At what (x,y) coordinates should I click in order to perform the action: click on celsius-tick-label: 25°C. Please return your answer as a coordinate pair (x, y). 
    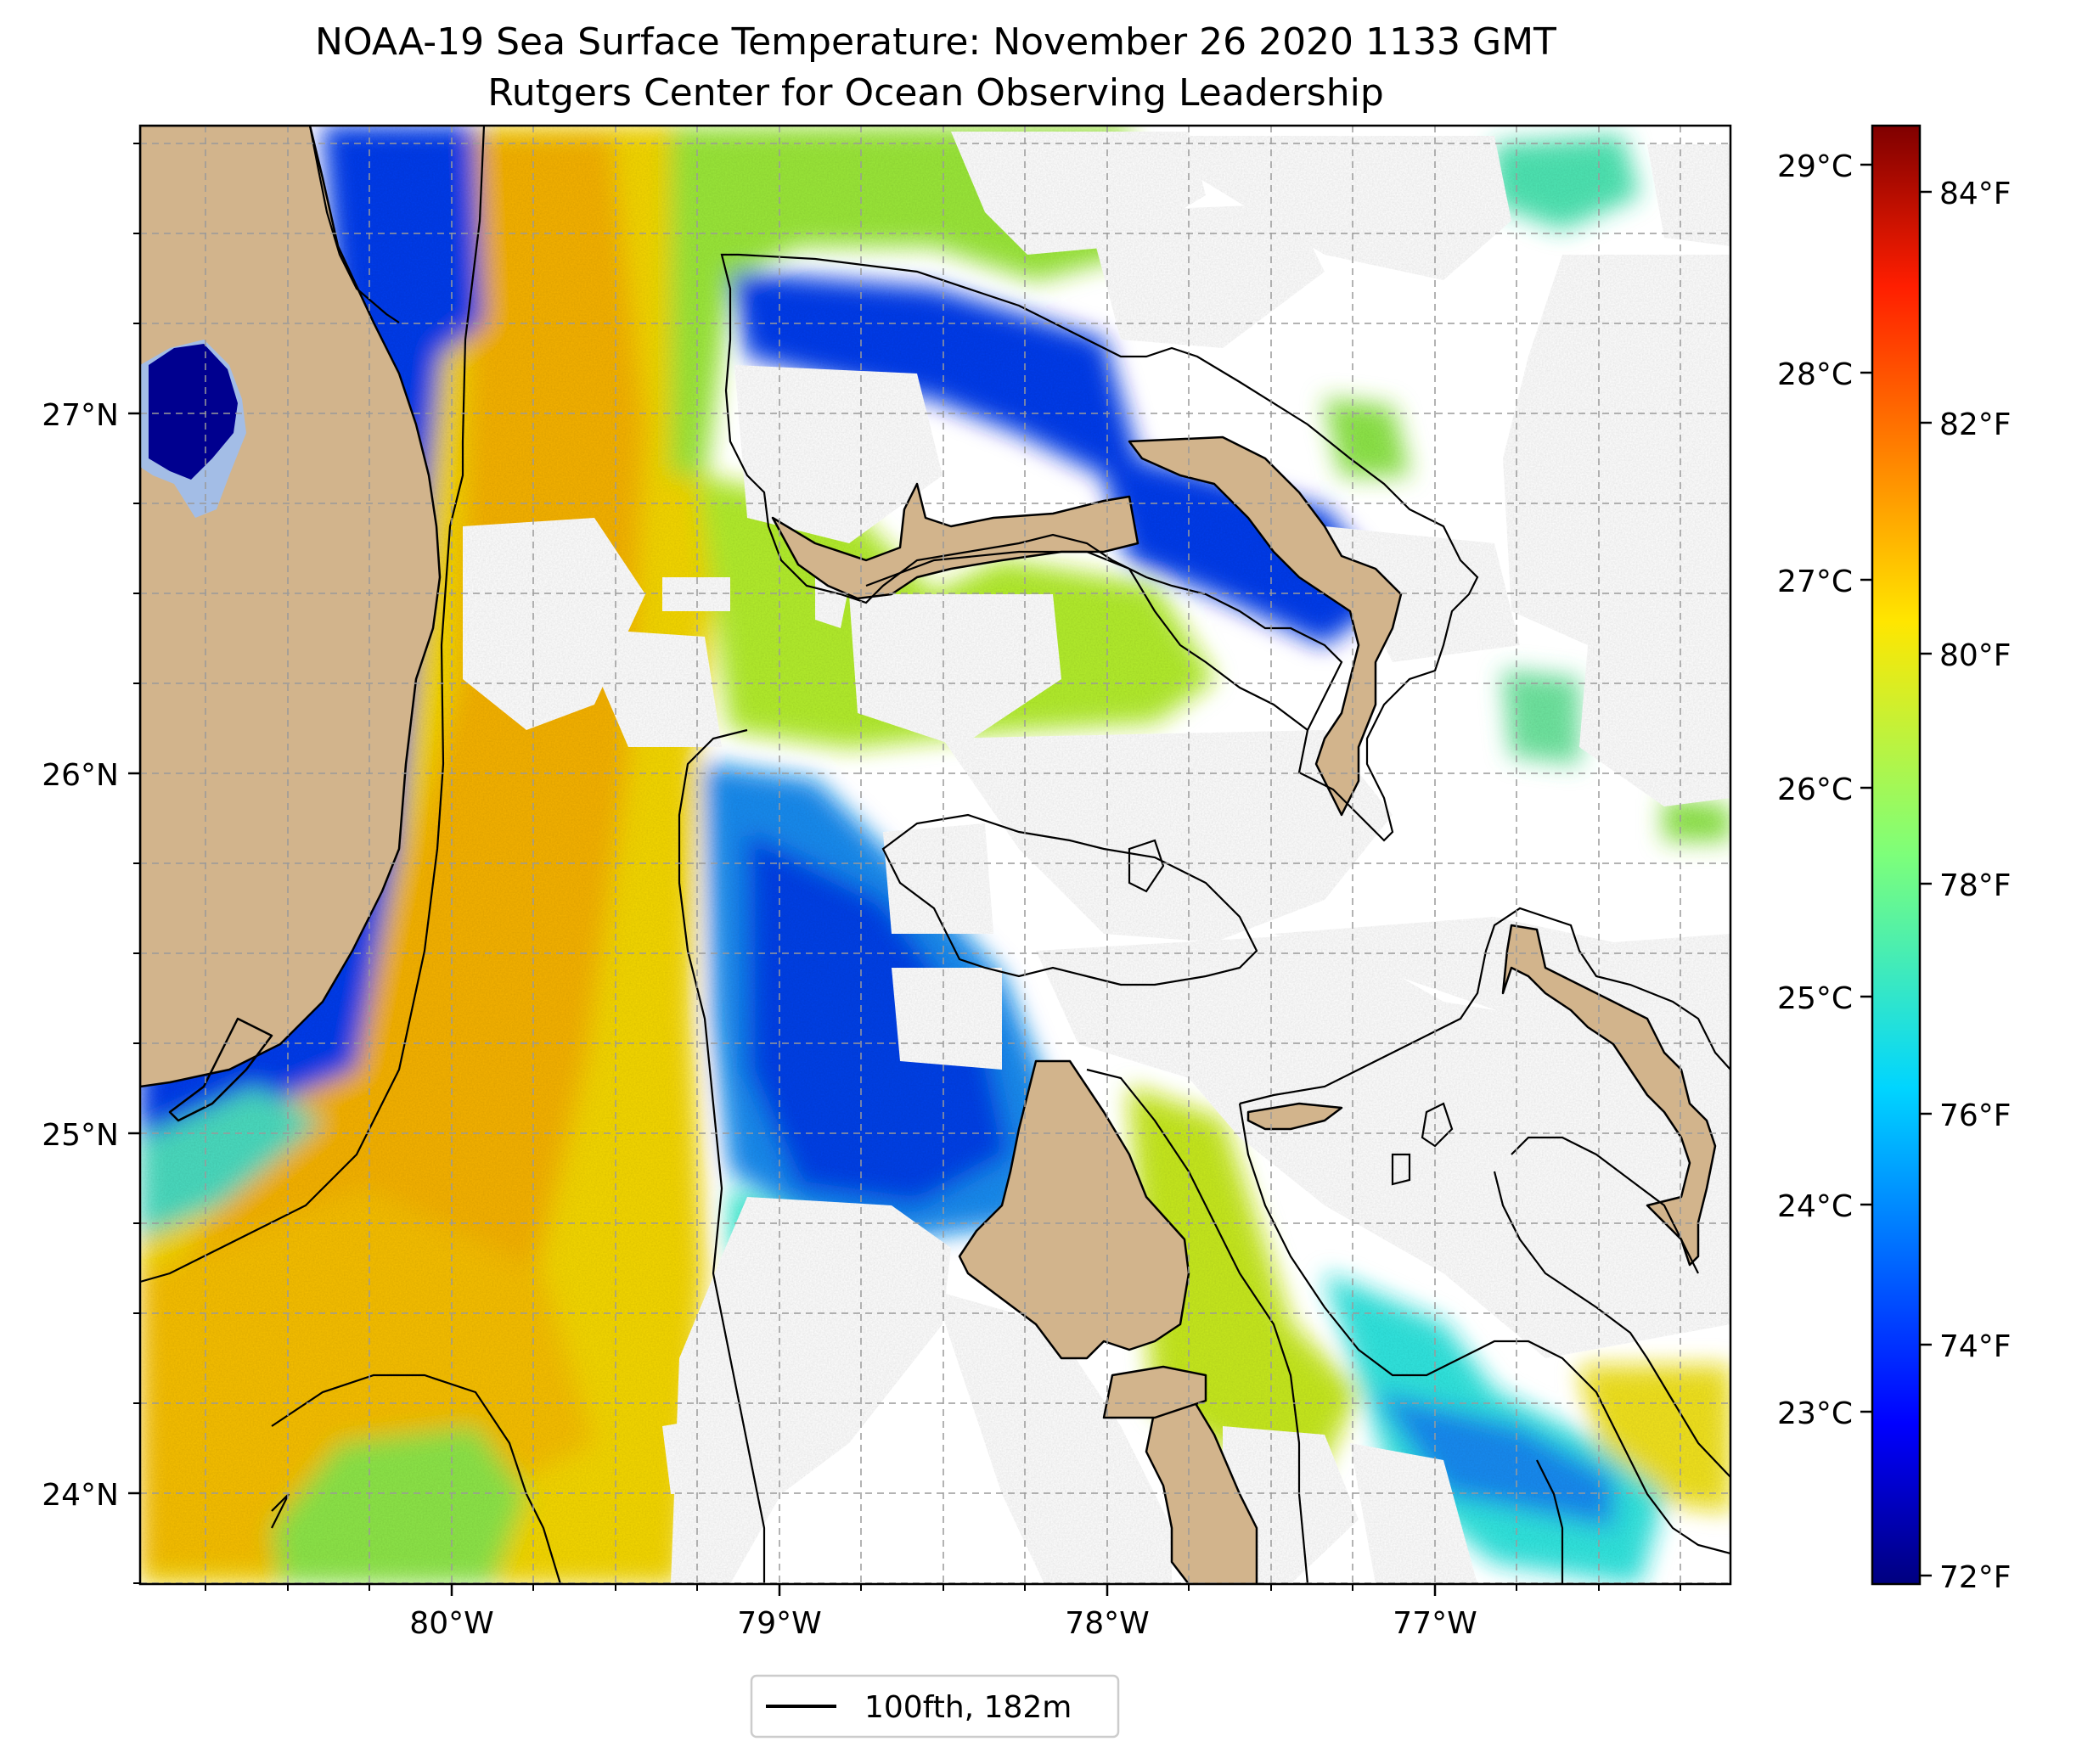
    Looking at the image, I should click on (1815, 998).